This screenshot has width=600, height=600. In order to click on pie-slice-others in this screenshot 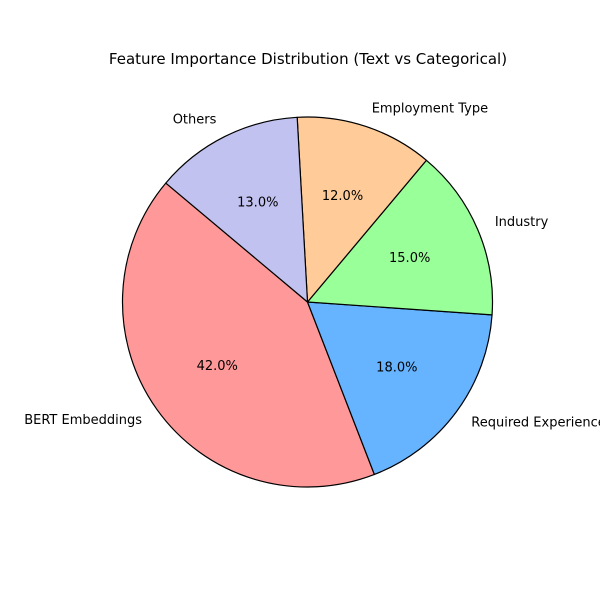, I will do `click(237, 209)`.